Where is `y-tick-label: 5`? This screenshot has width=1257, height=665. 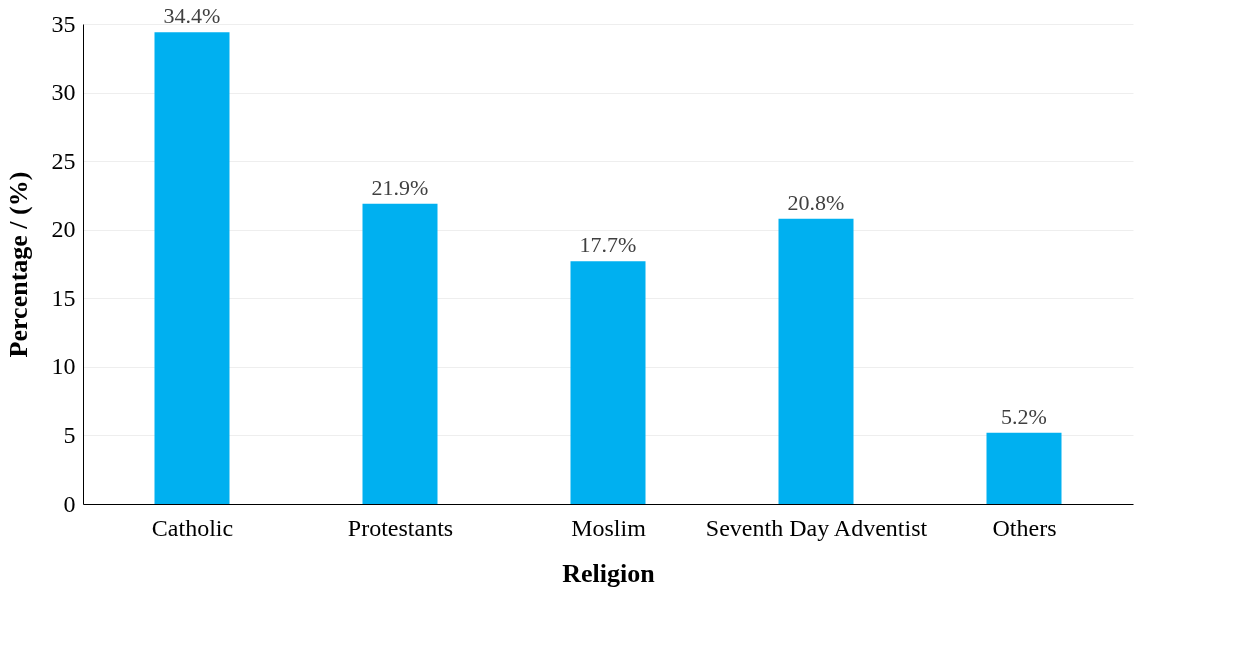 y-tick-label: 5 is located at coordinates (69, 434).